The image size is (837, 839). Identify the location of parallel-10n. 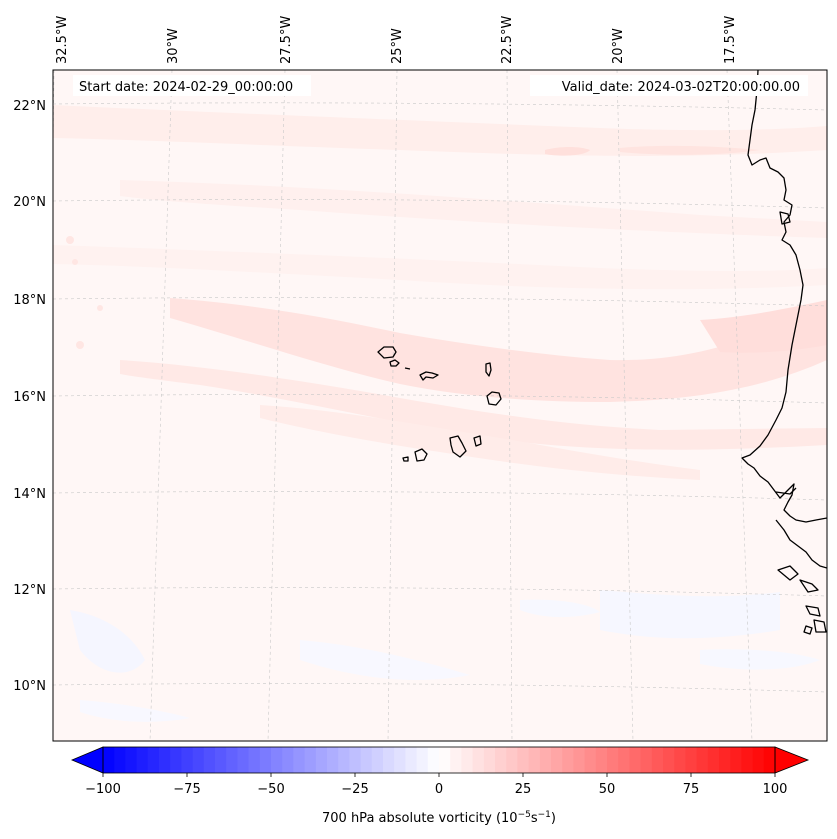
(440, 688).